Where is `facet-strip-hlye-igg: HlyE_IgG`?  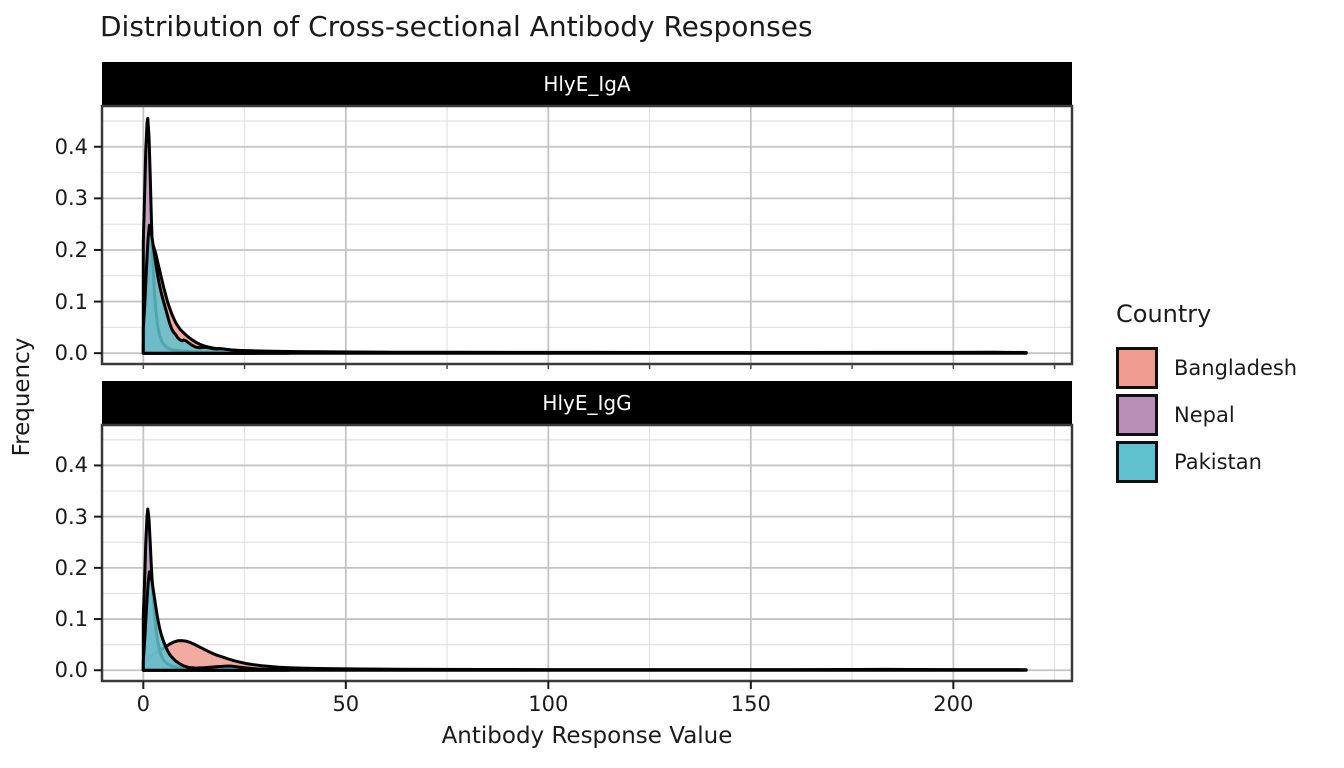 facet-strip-hlye-igg: HlyE_IgG is located at coordinates (587, 403).